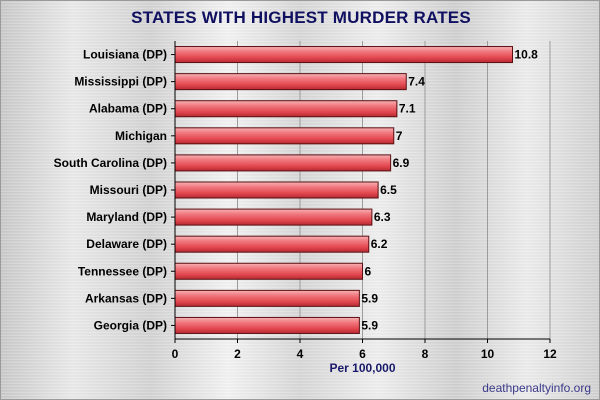 The height and width of the screenshot is (400, 600). What do you see at coordinates (128, 109) in the screenshot?
I see `category-label: Alabama (DP)` at bounding box center [128, 109].